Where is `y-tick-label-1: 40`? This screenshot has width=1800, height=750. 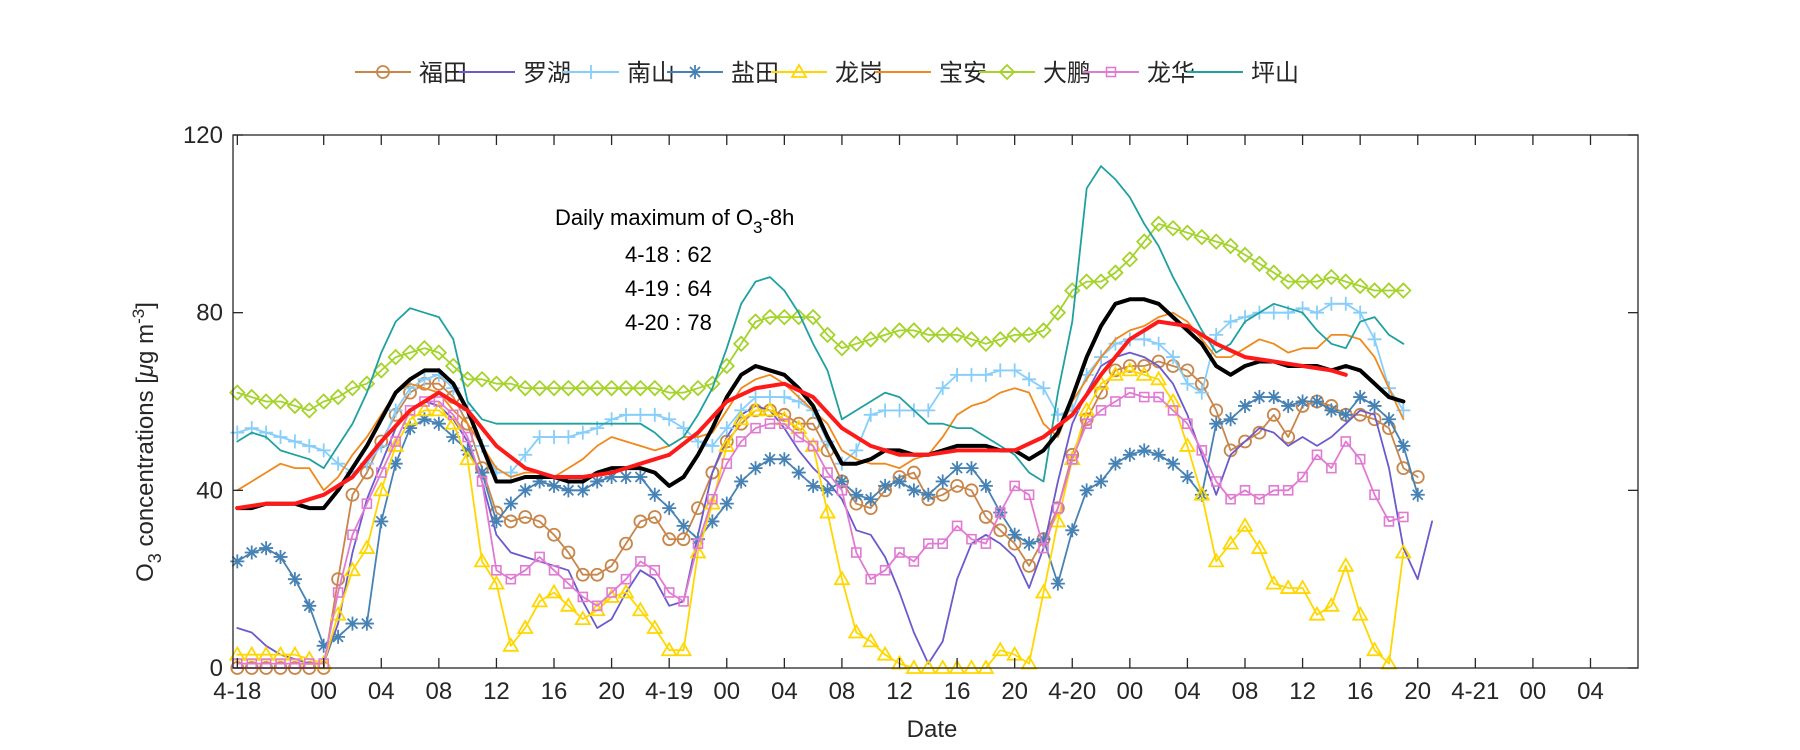 y-tick-label-1: 40 is located at coordinates (209, 490).